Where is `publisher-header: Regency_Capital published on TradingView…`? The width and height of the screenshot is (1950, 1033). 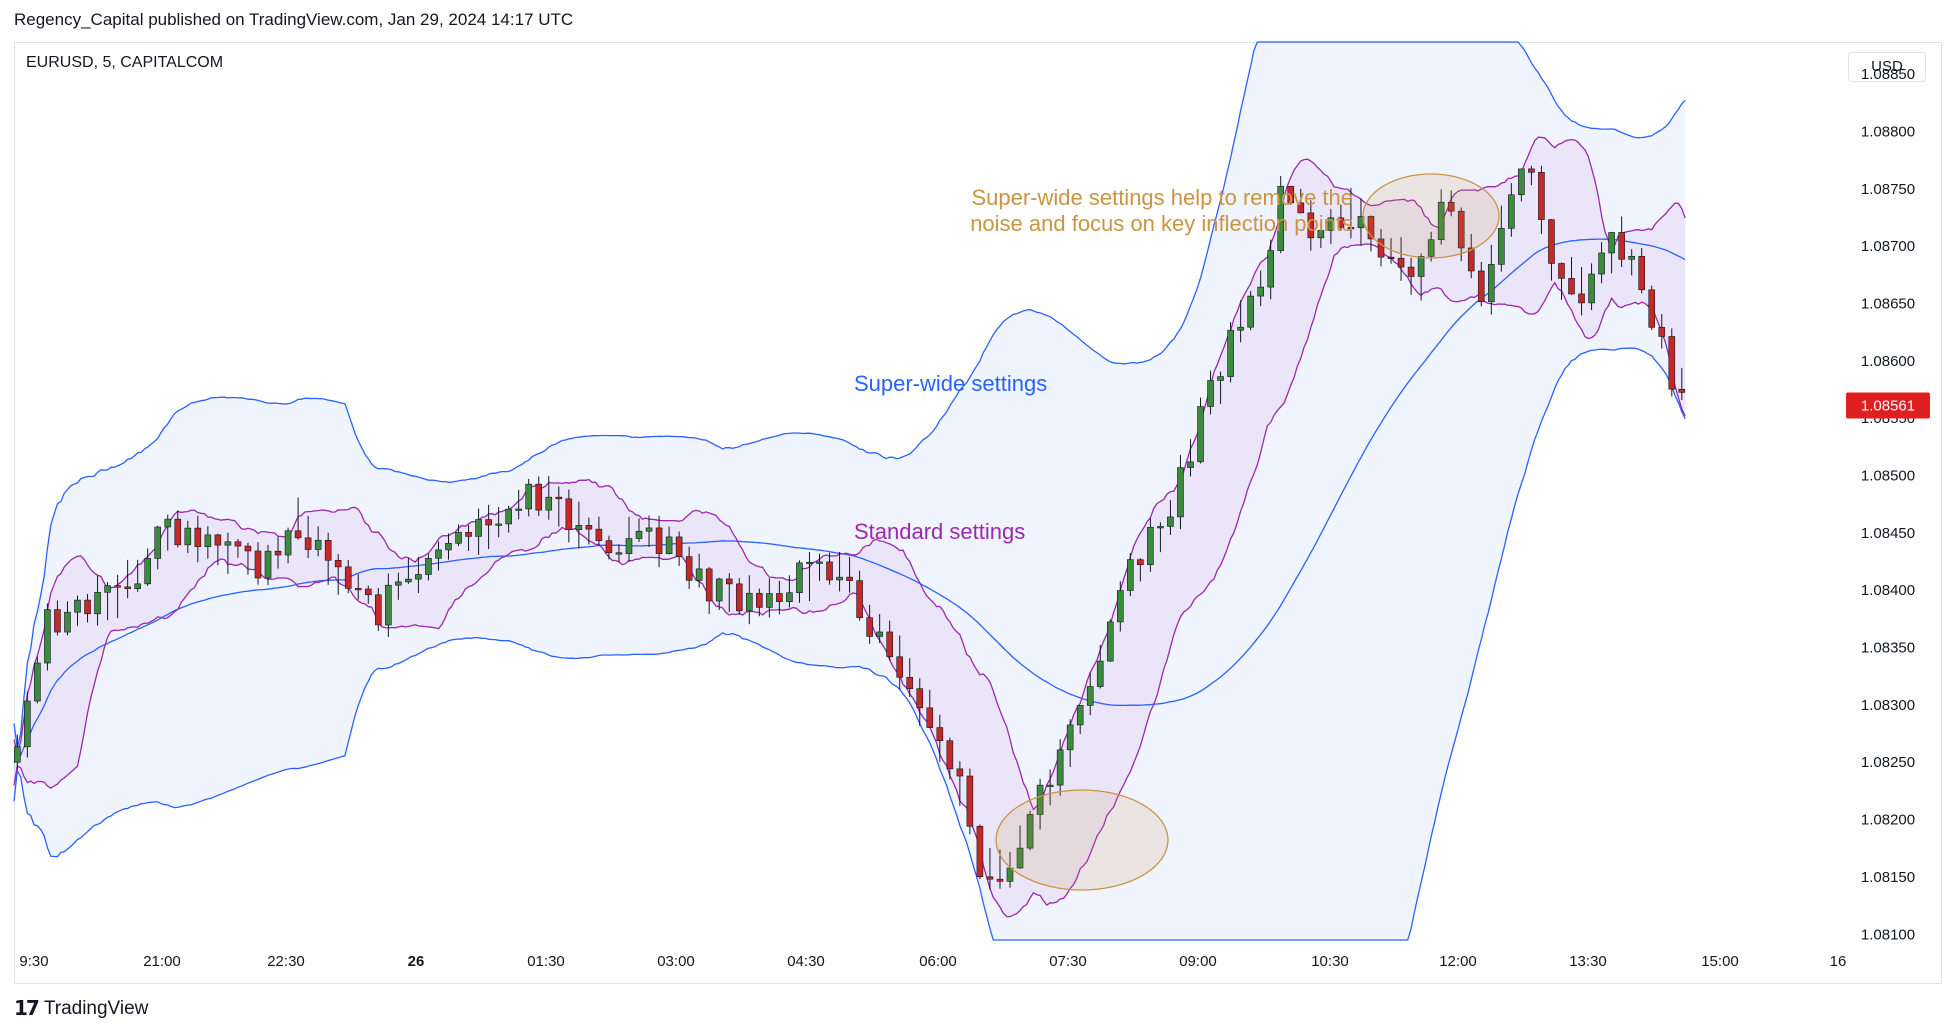 publisher-header: Regency_Capital published on TradingView… is located at coordinates (294, 19).